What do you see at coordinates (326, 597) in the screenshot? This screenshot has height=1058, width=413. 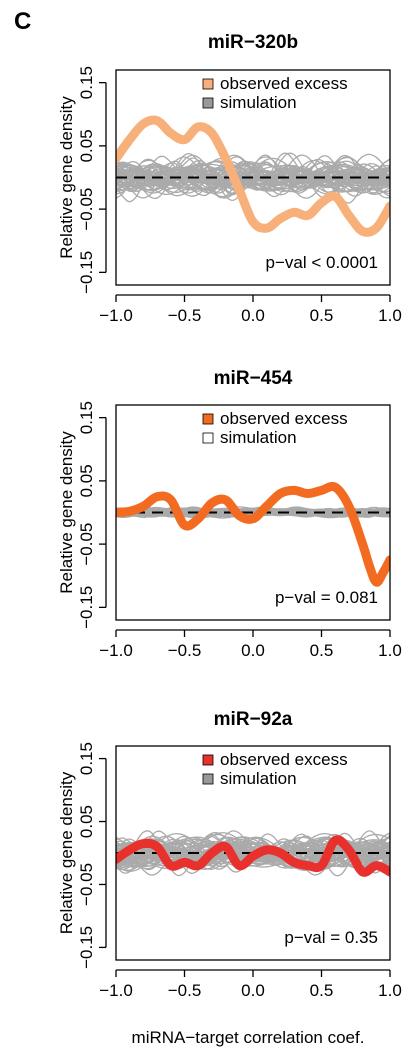 I see `p-value-annotation: p−val = 0.081` at bounding box center [326, 597].